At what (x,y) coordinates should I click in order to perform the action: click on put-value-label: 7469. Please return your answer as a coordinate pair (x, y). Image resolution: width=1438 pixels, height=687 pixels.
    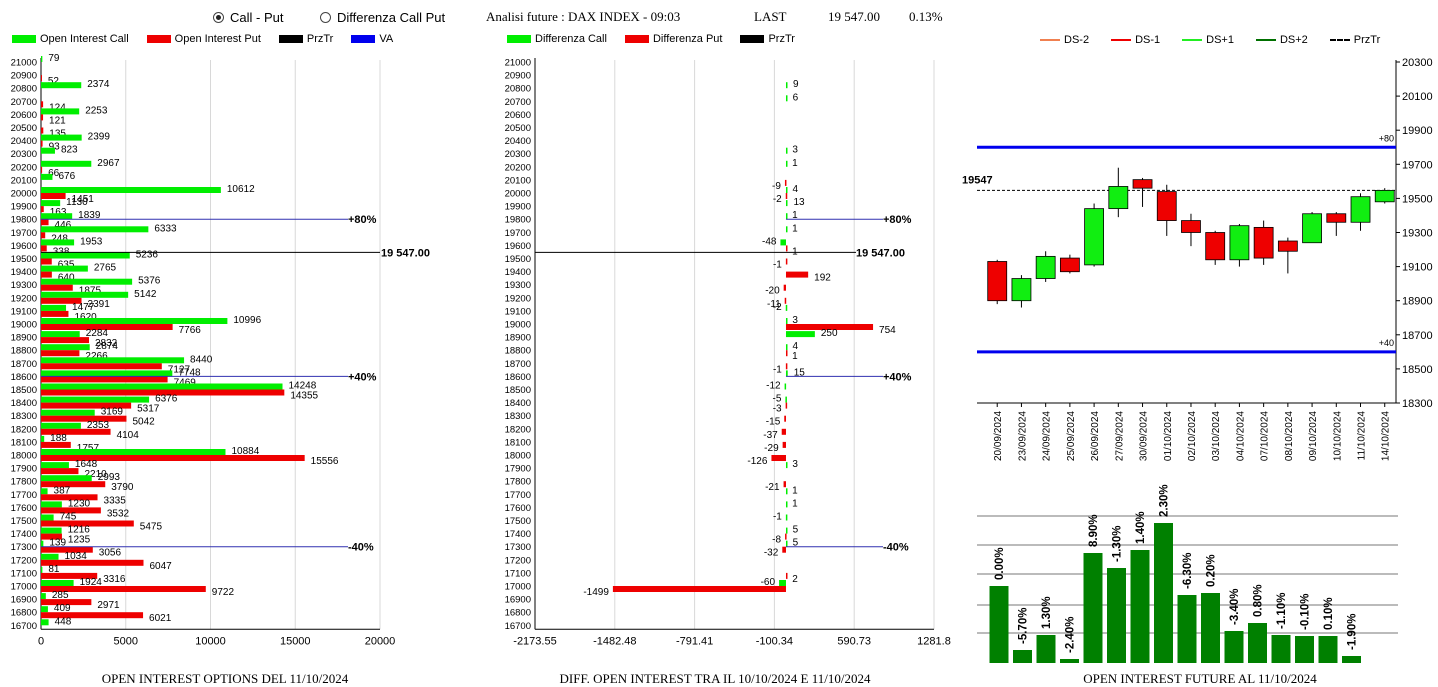
    Looking at the image, I should click on (185, 382).